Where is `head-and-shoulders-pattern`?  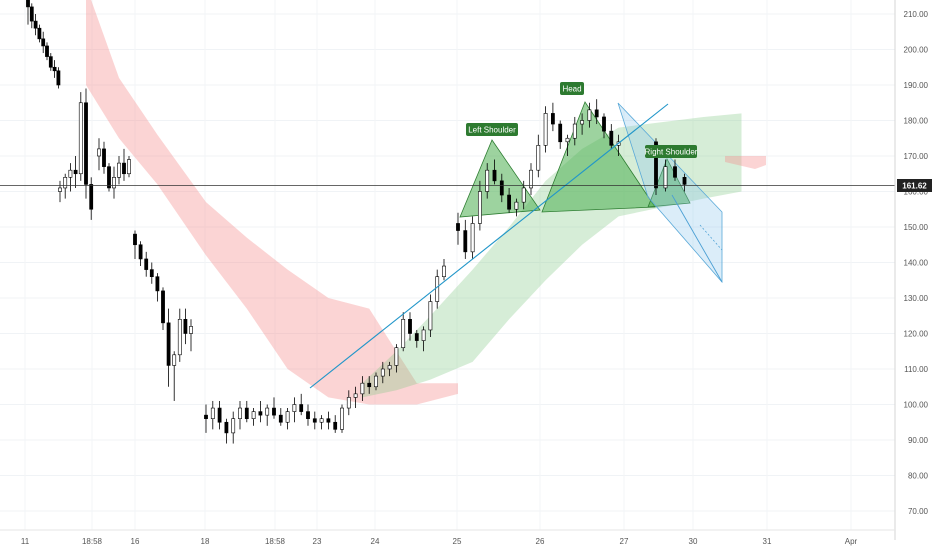 head-and-shoulders-pattern is located at coordinates (591, 192).